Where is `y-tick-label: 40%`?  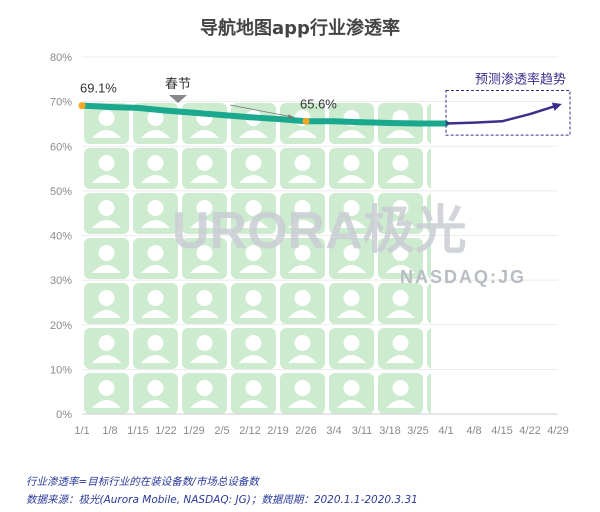
y-tick-label: 40% is located at coordinates (61, 237).